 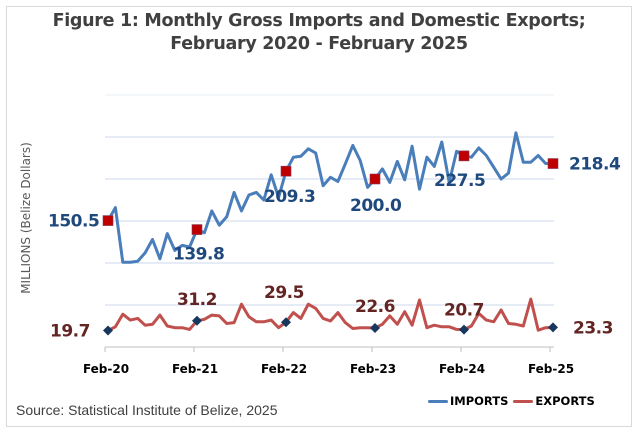 I want to click on legend-item-exports: EXPORTS, so click(x=554, y=401).